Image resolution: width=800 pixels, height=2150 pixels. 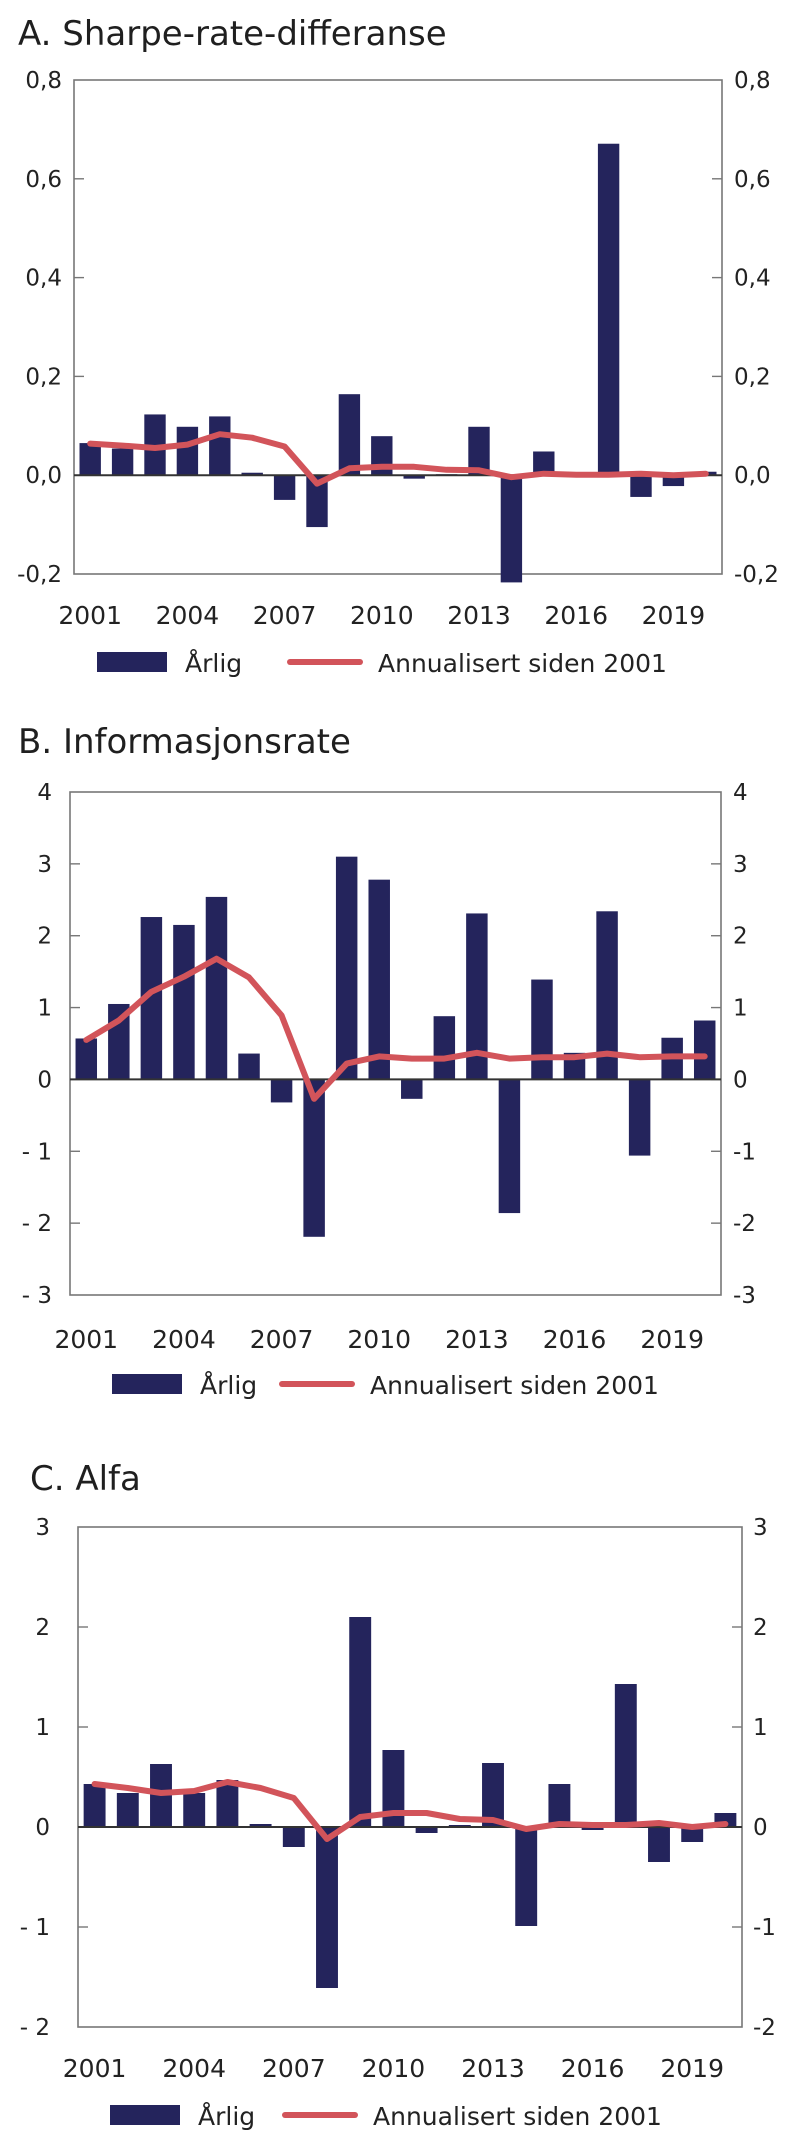 I want to click on panel-c-bar-2005, so click(x=227, y=1803).